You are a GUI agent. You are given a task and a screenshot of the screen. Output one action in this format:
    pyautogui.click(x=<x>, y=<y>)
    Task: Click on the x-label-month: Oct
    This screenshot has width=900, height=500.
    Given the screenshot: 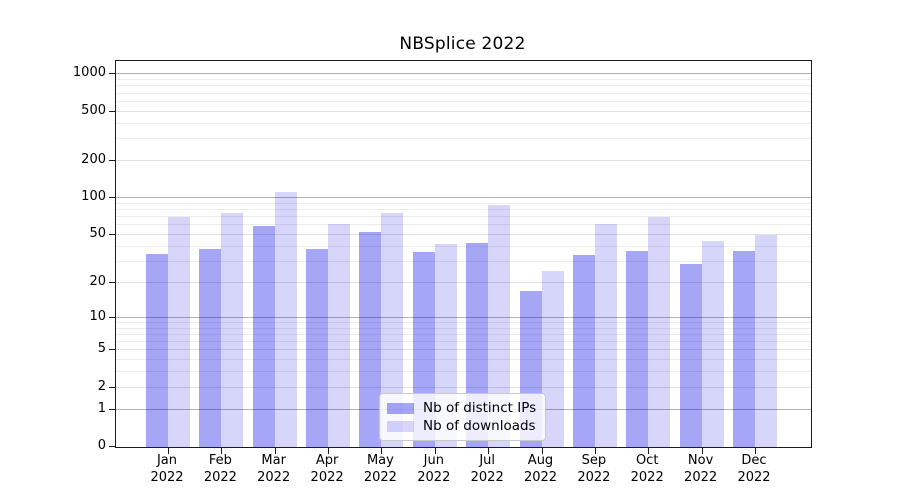 What is the action you would take?
    pyautogui.click(x=647, y=460)
    